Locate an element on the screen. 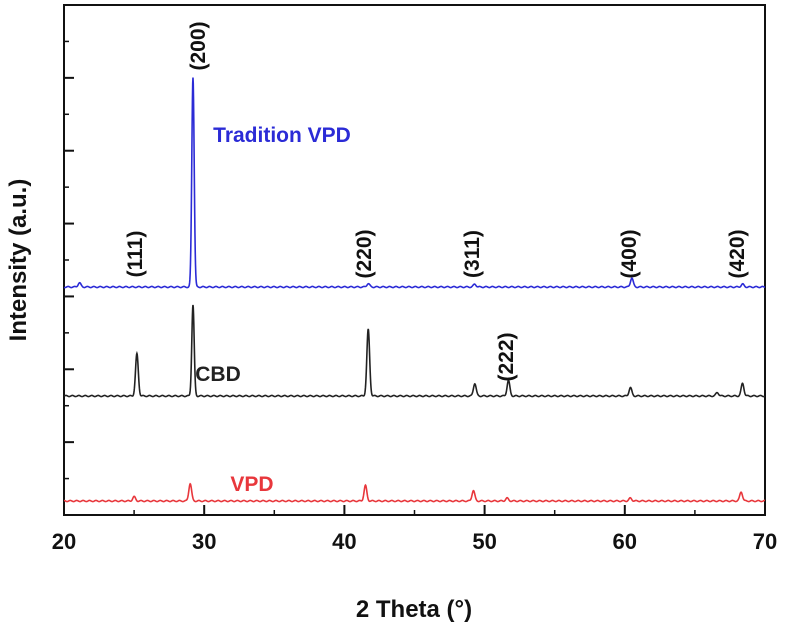  series-line-cbd is located at coordinates (414, 351).